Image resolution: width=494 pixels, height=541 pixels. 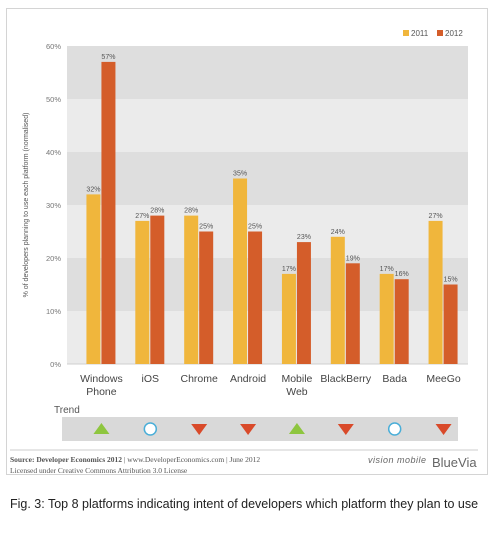 I want to click on visionmobile-logo: vision mobile, so click(x=397, y=460).